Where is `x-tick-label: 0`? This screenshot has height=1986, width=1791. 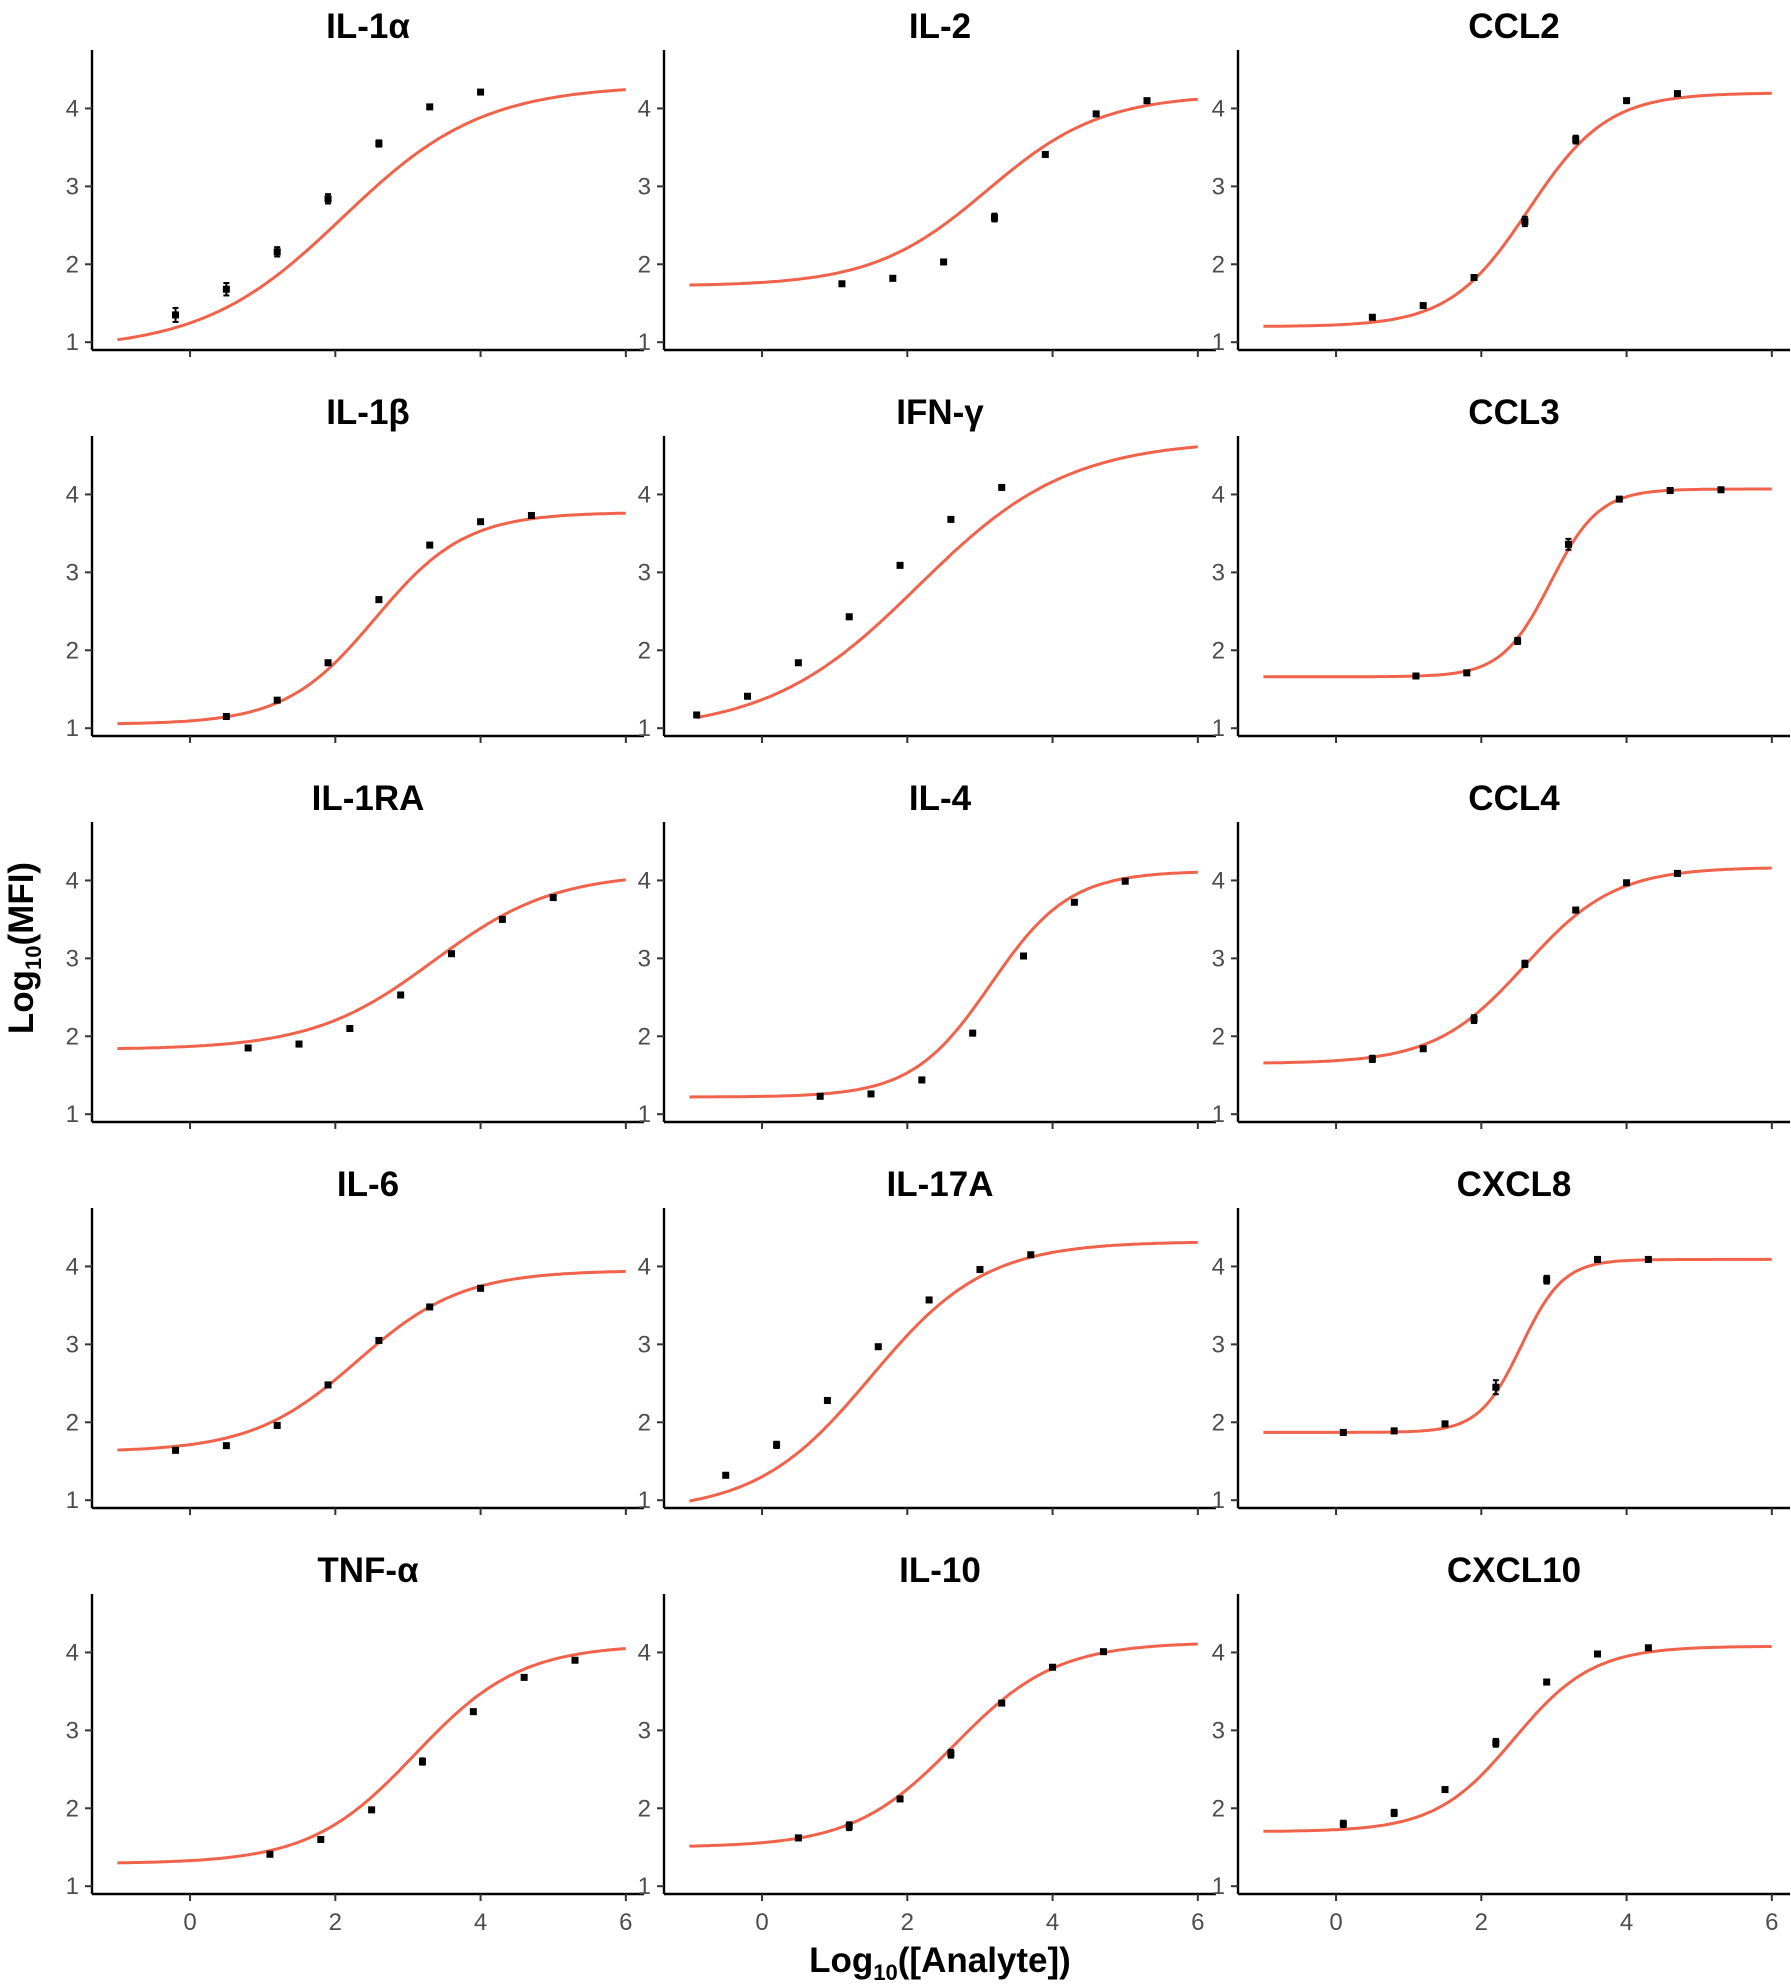
x-tick-label: 0 is located at coordinates (761, 1922).